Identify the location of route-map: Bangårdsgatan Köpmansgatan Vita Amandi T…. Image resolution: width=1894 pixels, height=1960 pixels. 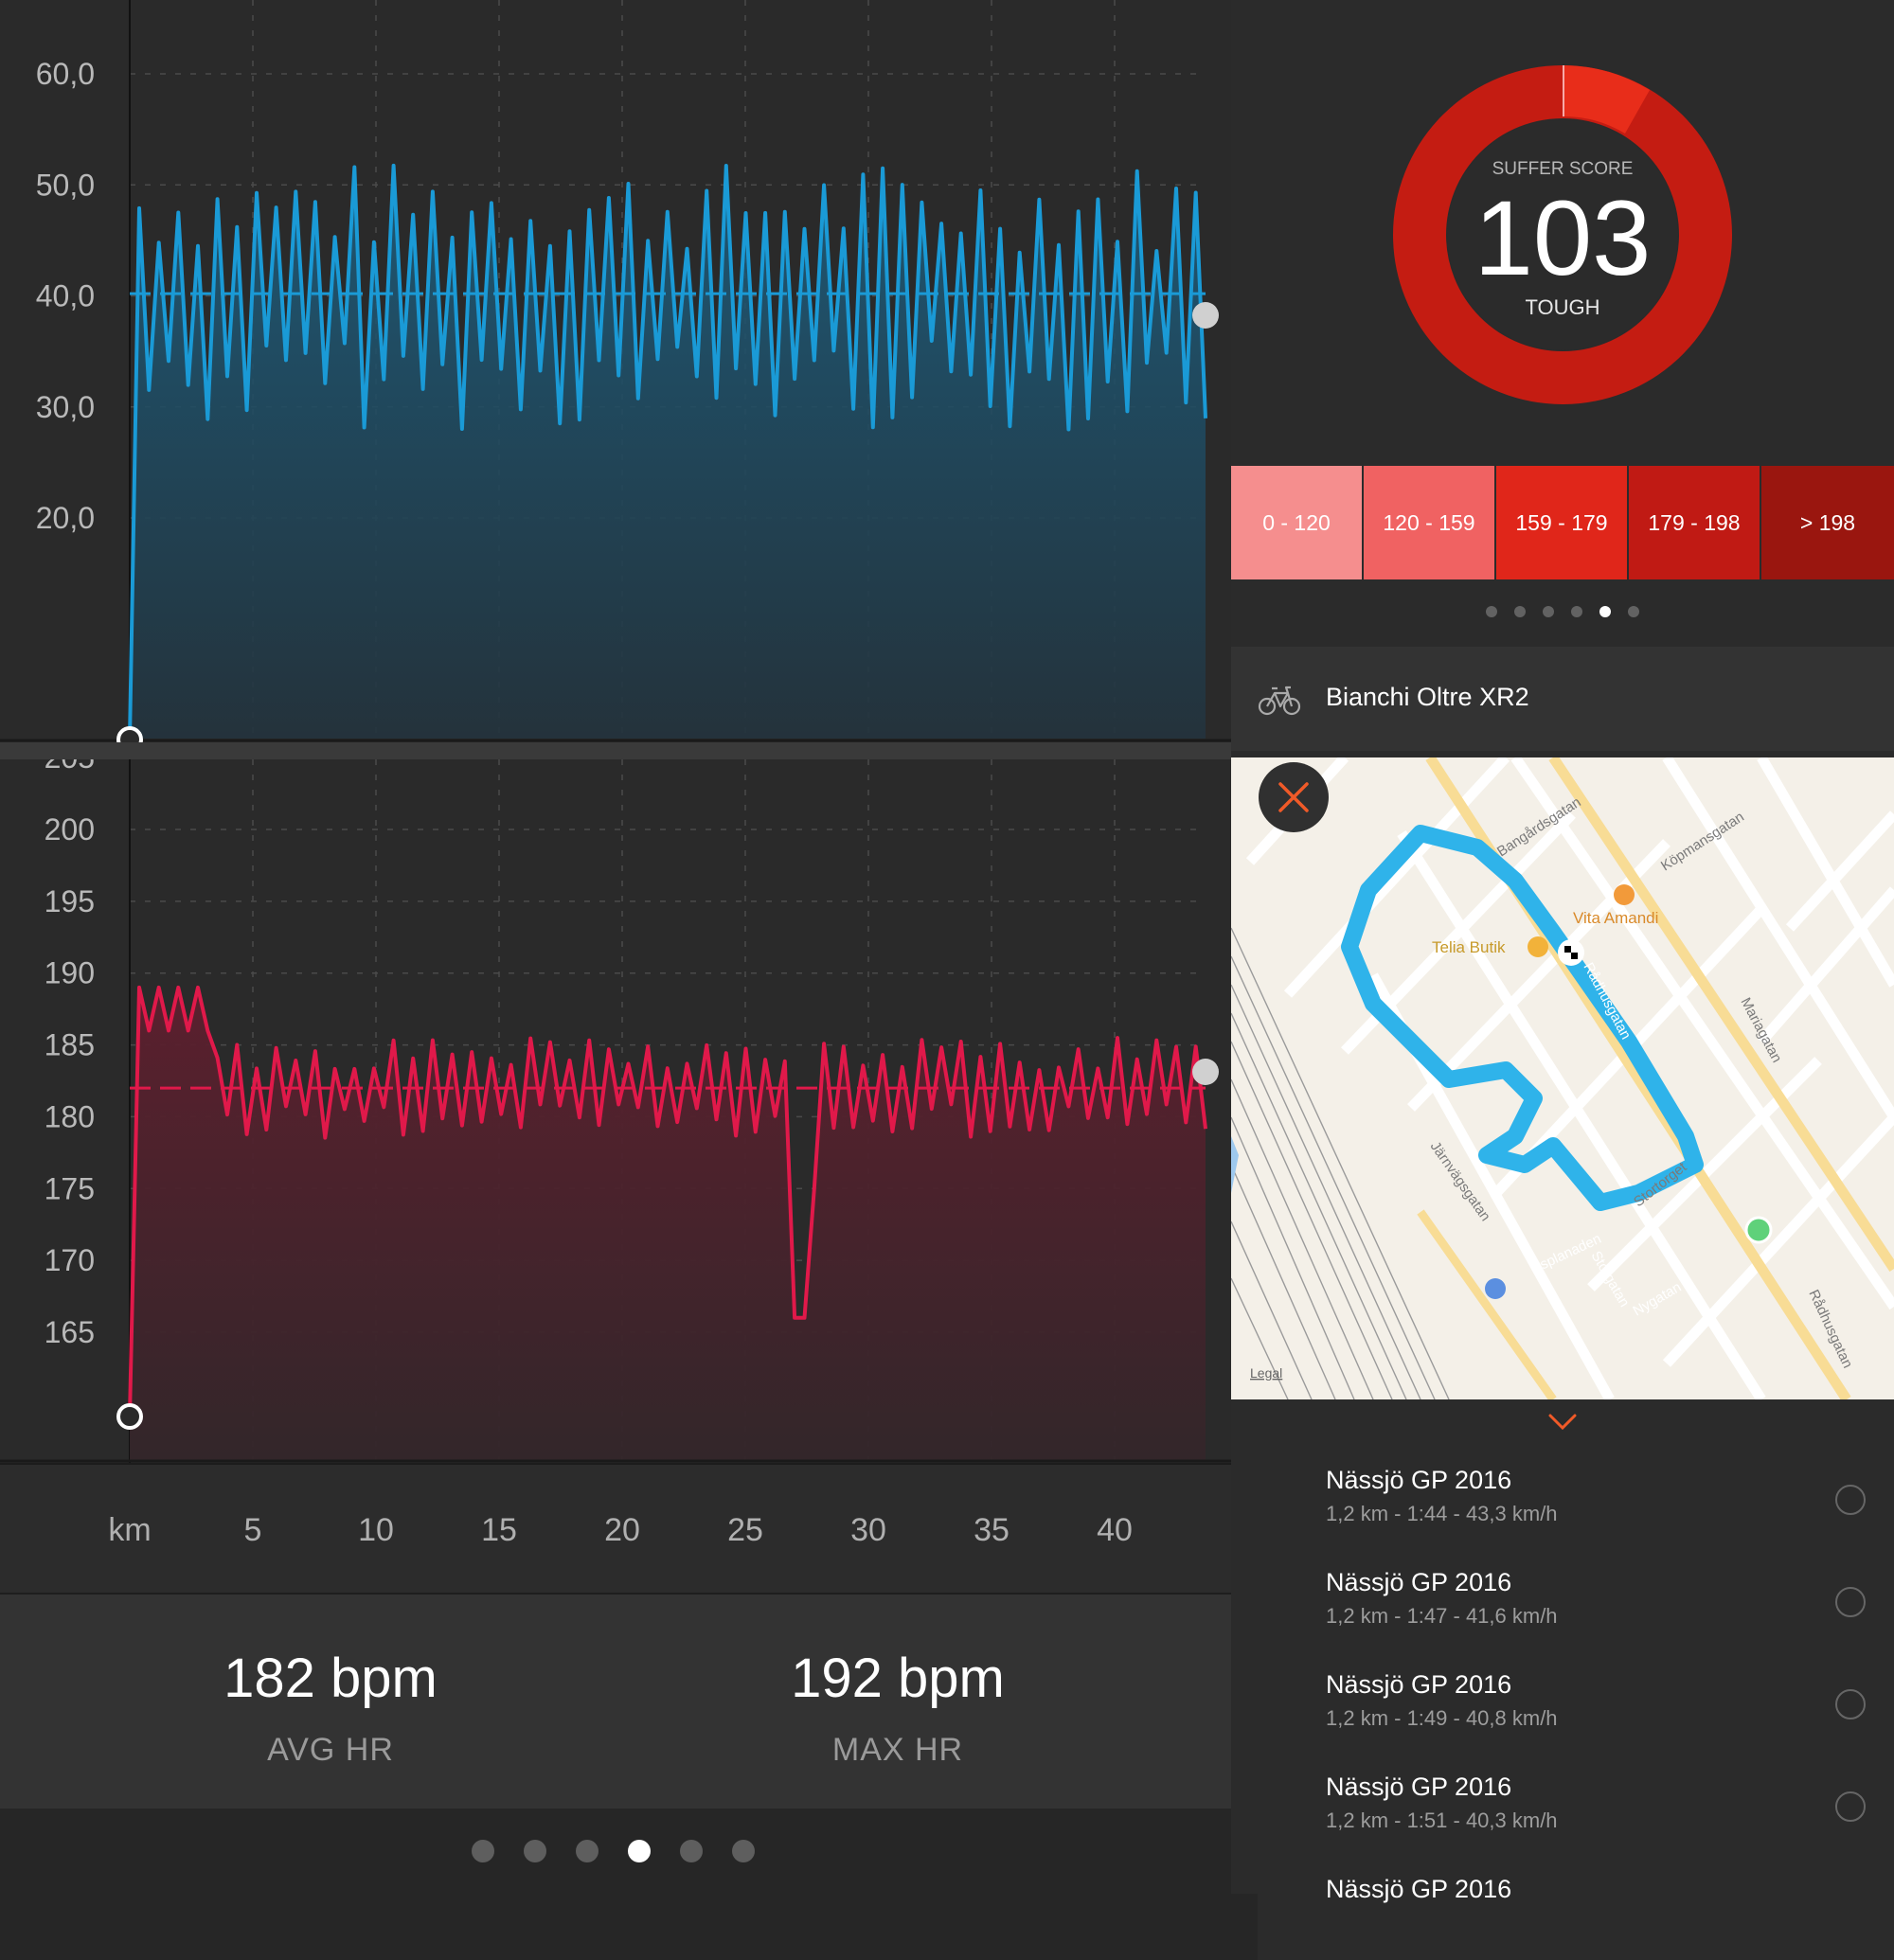
(1562, 1078).